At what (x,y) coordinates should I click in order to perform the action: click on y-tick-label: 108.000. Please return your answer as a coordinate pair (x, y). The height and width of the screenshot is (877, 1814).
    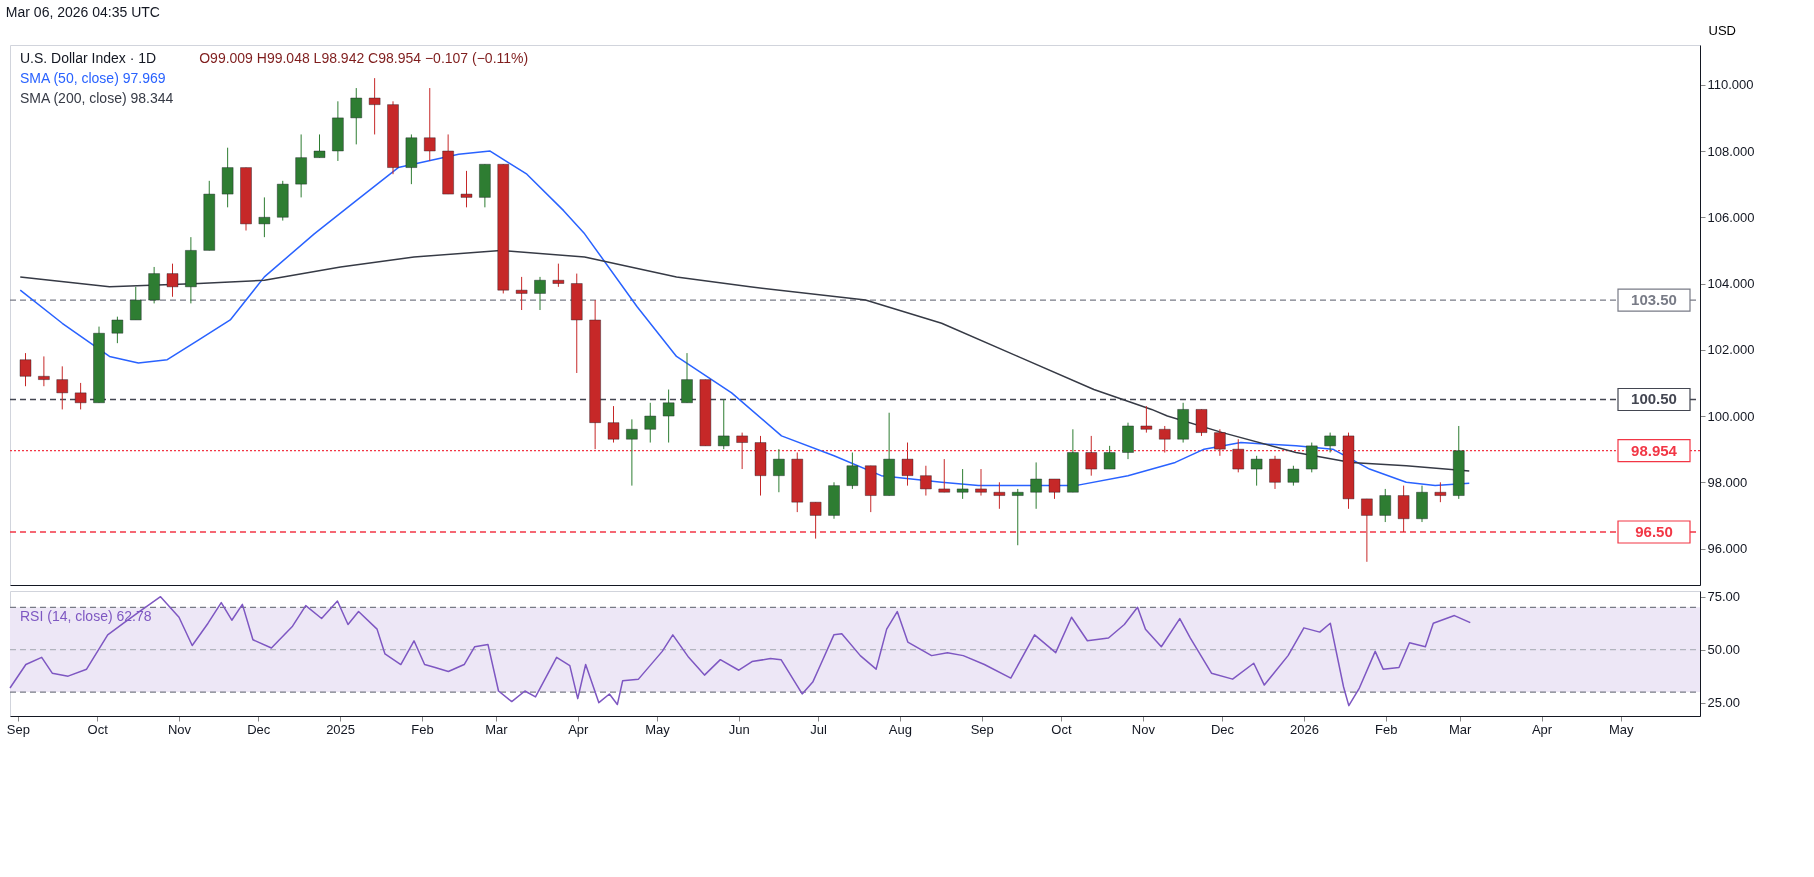
    Looking at the image, I should click on (1731, 151).